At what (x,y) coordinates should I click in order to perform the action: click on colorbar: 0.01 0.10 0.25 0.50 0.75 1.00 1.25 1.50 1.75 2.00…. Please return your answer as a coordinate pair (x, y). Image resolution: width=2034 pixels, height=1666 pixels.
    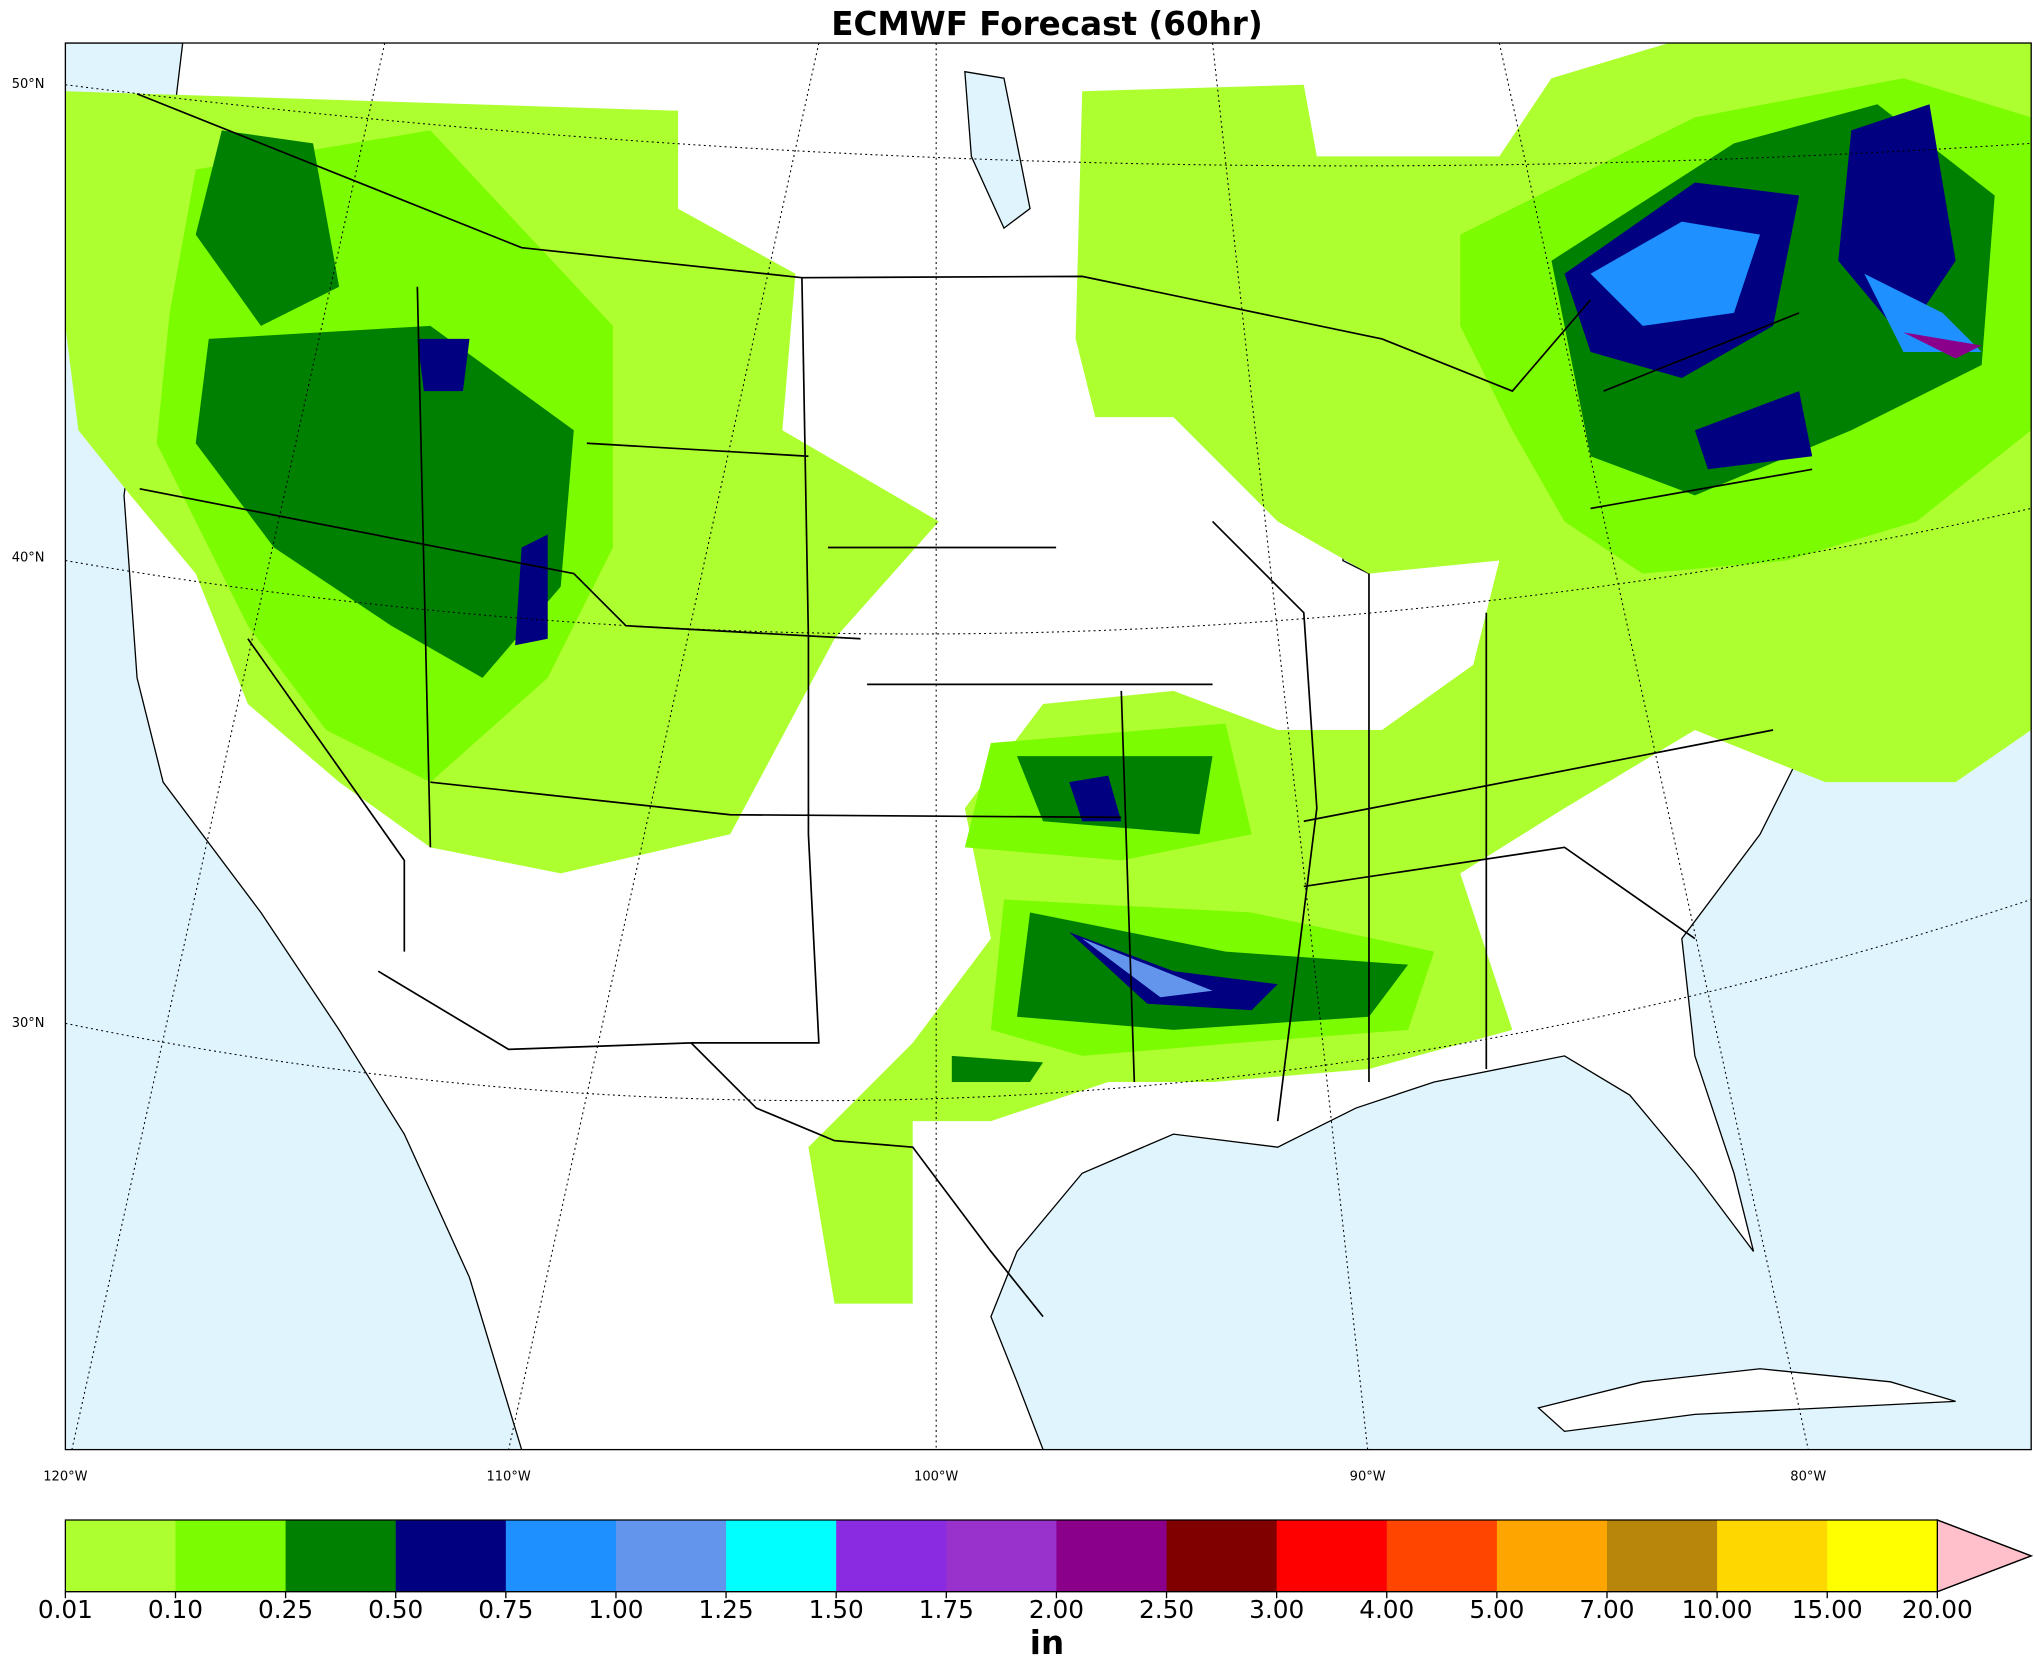
    Looking at the image, I should click on (1036, 1571).